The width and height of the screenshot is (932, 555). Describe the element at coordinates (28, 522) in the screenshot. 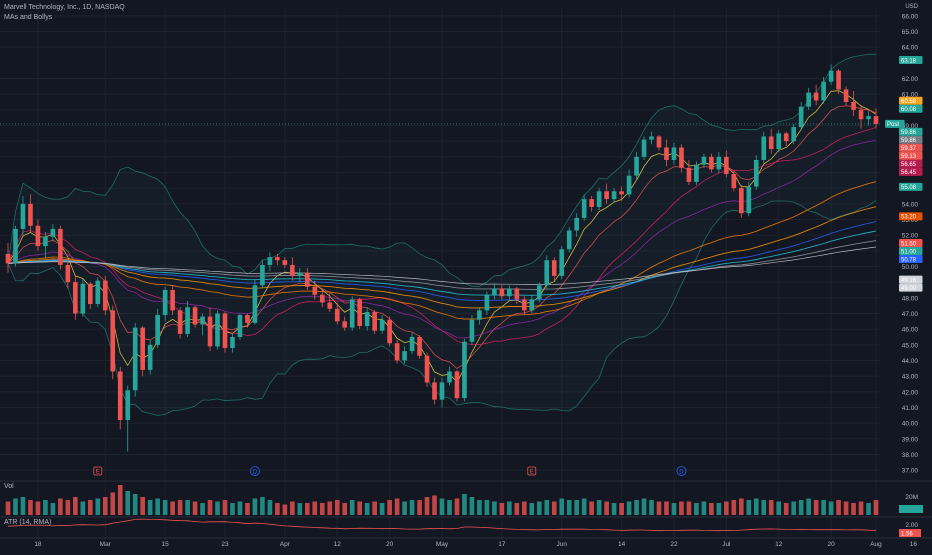

I see `atr-pane-label: ATR (14, RMA)` at that location.